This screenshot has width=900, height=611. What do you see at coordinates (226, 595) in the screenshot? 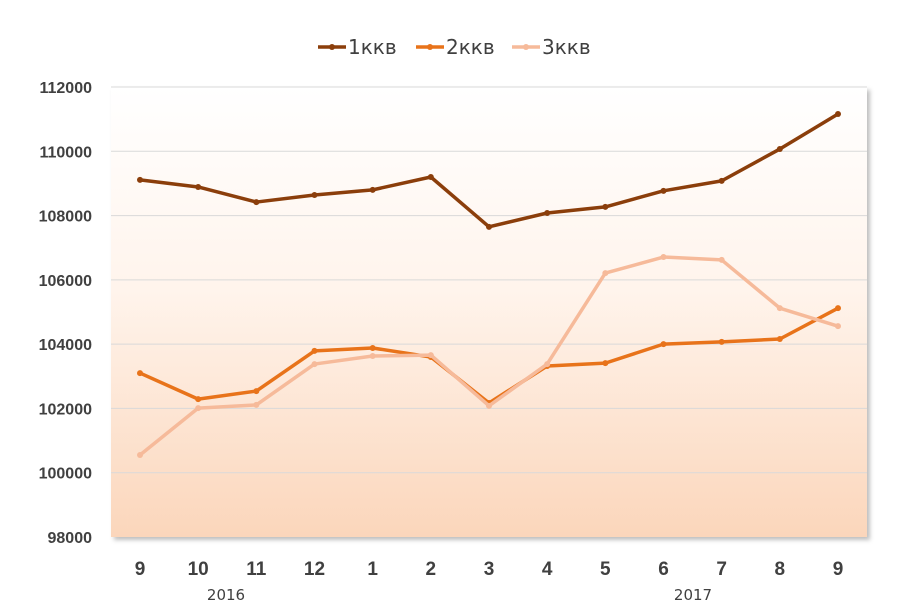
I see `year-label: 2016` at bounding box center [226, 595].